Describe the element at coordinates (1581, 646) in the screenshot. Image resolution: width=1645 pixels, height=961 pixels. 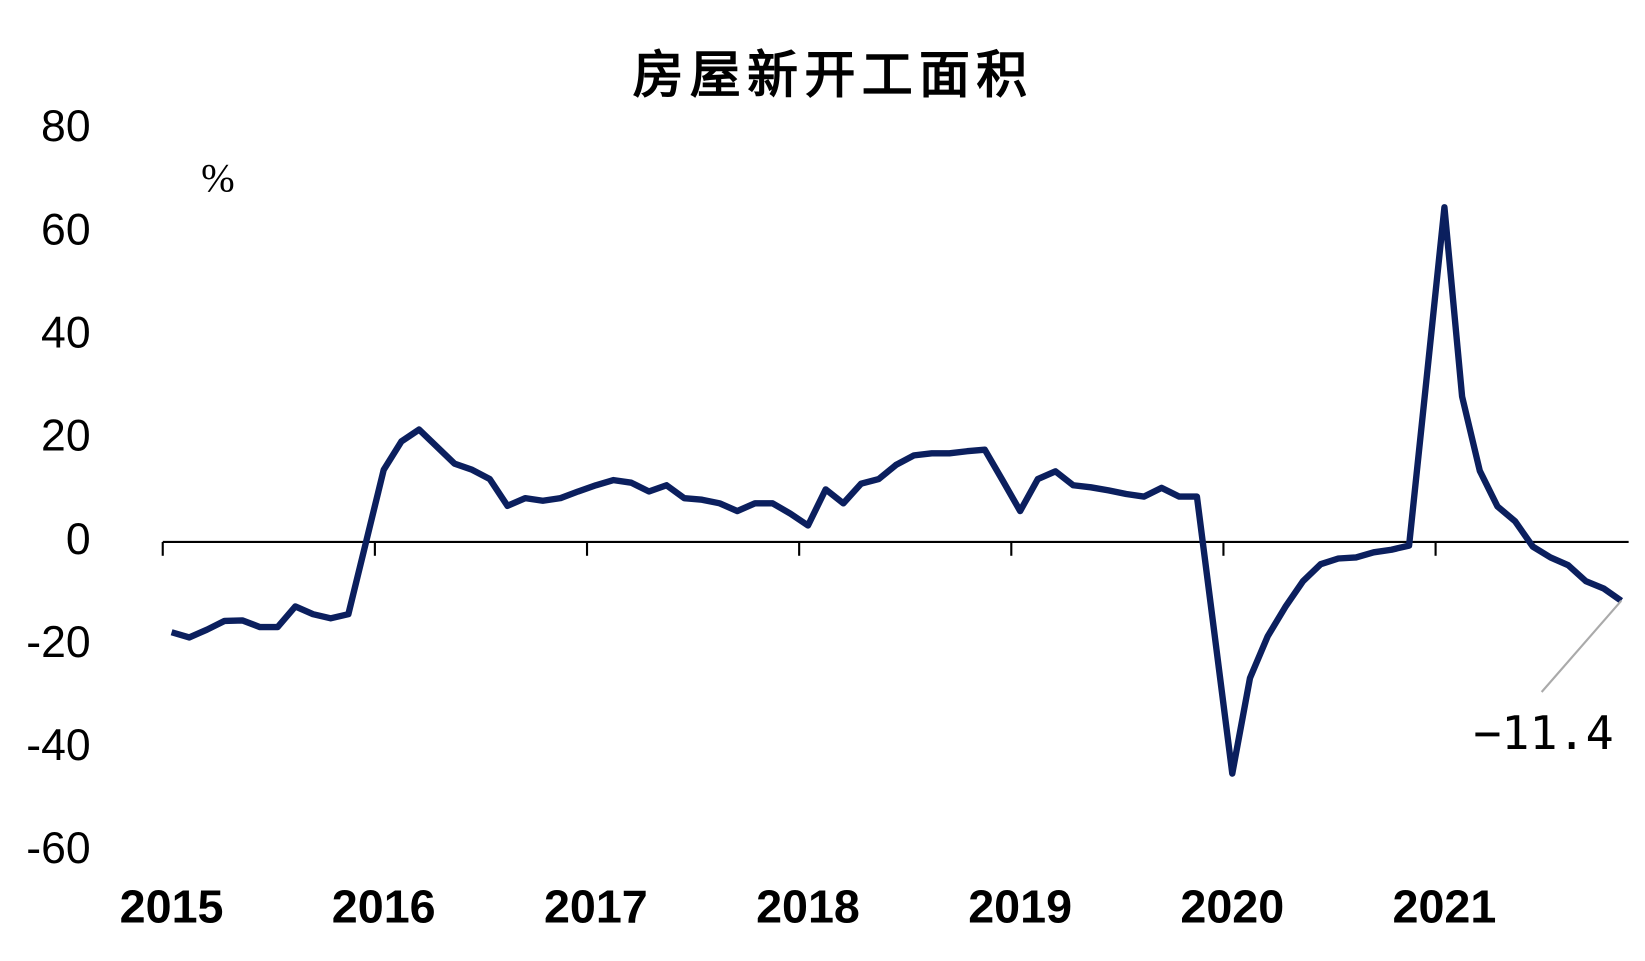
I see `annotation-leader` at that location.